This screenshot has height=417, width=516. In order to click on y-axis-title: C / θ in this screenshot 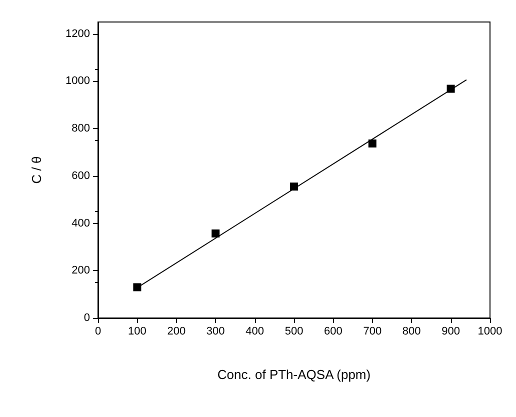, I will do `click(36, 170)`.